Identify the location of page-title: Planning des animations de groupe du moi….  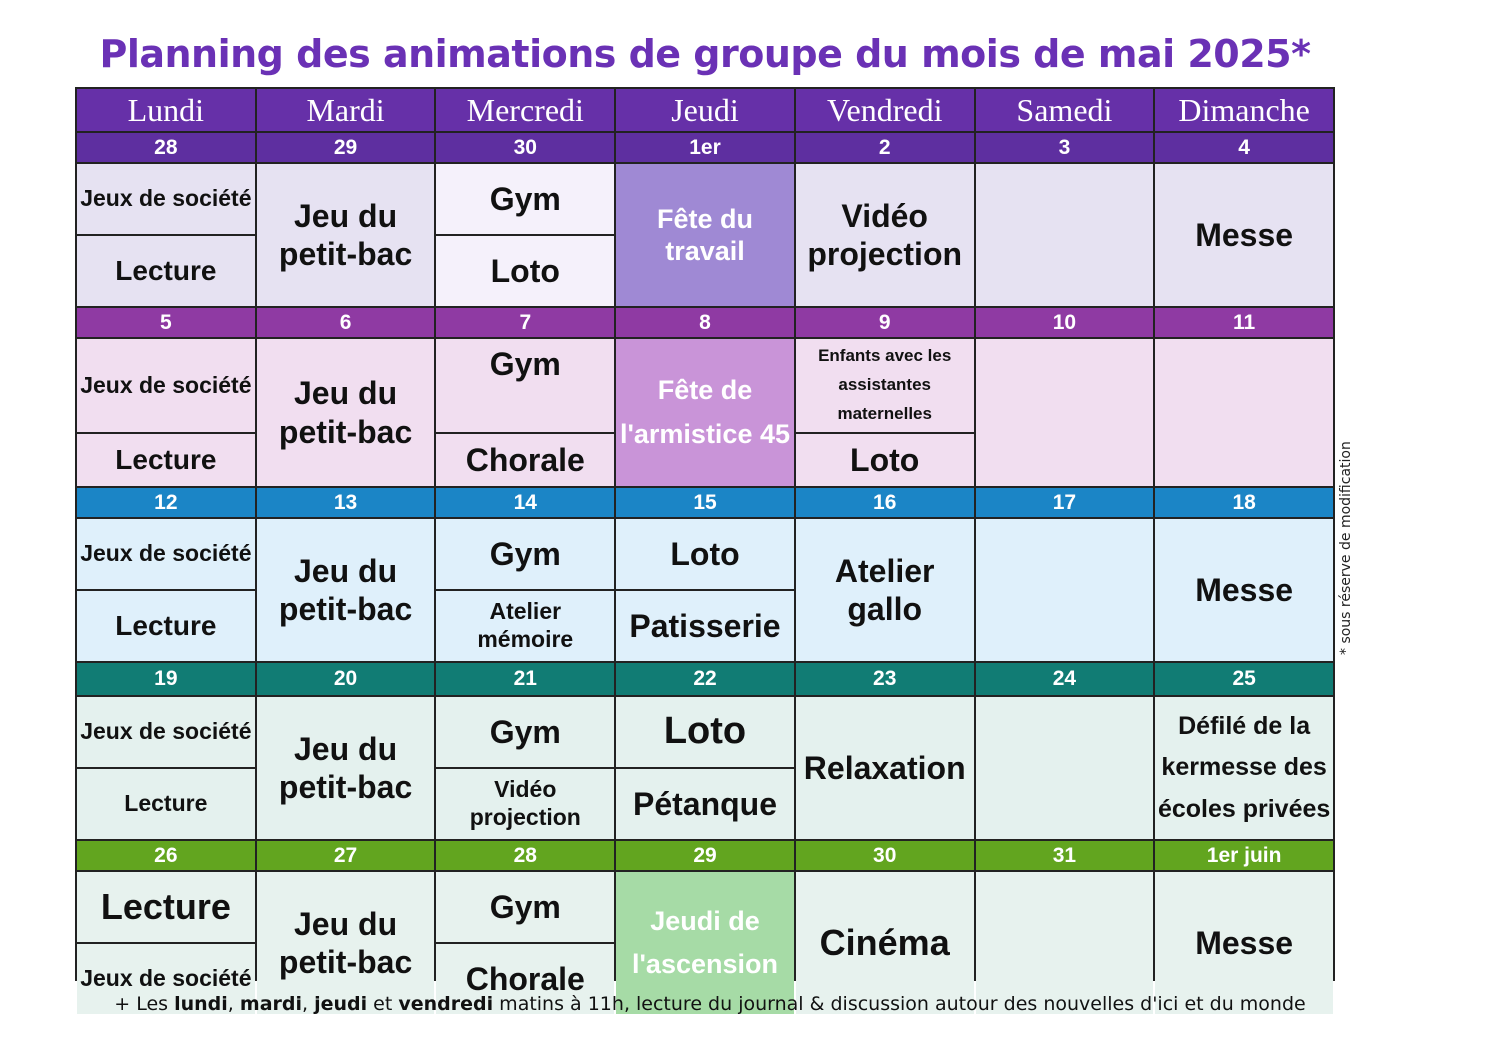
(705, 54).